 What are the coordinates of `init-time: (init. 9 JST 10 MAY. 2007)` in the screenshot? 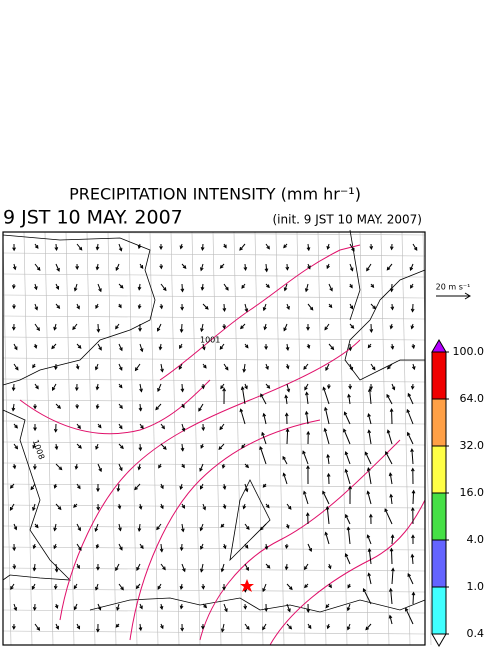 It's located at (347, 220).